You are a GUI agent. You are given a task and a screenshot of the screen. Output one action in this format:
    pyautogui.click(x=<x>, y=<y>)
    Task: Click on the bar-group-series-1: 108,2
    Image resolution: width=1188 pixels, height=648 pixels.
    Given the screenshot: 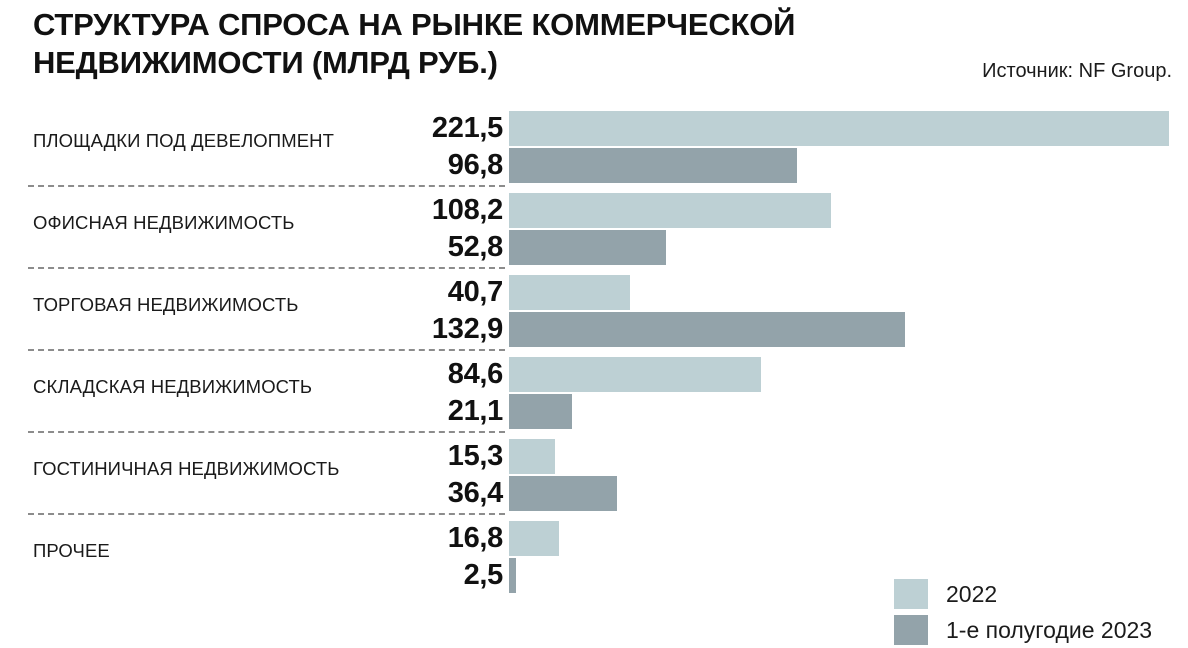 What is the action you would take?
    pyautogui.click(x=594, y=210)
    